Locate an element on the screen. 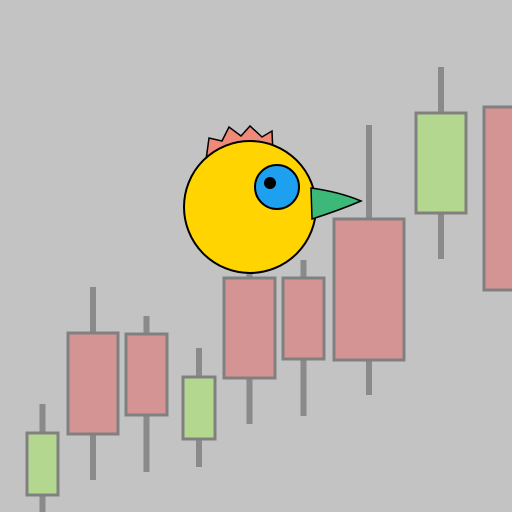  bird-body-icon is located at coordinates (250, 207).